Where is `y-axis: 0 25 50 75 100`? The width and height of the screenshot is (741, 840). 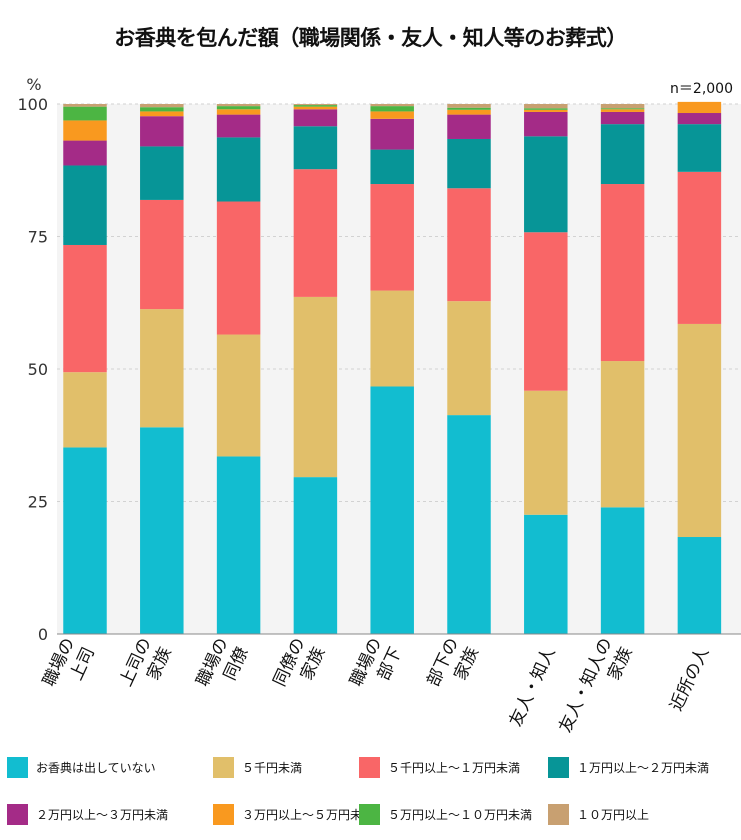 y-axis: 0 25 50 75 100 is located at coordinates (32, 369).